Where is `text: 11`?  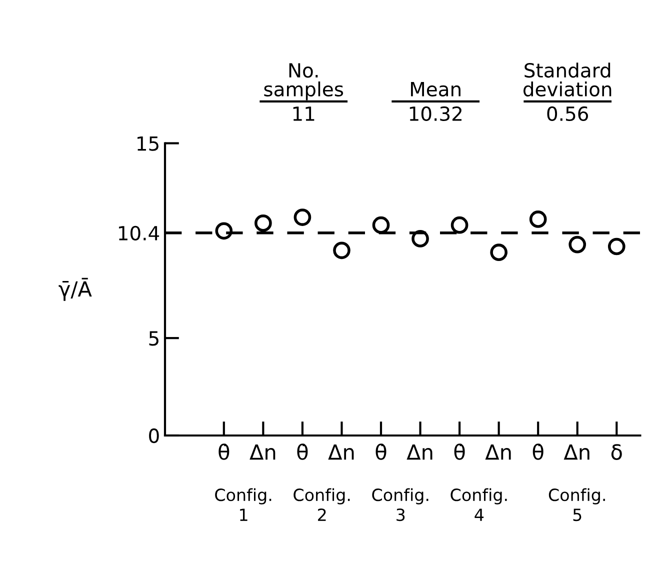
text: 11 is located at coordinates (303, 113).